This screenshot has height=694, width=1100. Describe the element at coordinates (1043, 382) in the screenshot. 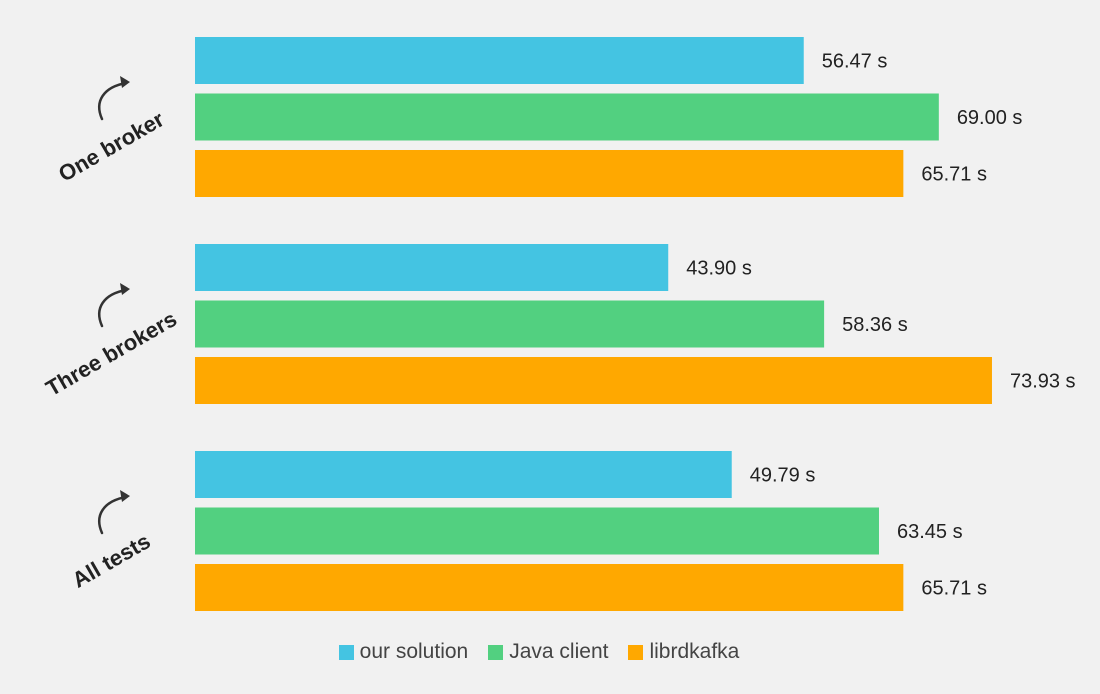

I see `value-label: 73.93 s` at that location.